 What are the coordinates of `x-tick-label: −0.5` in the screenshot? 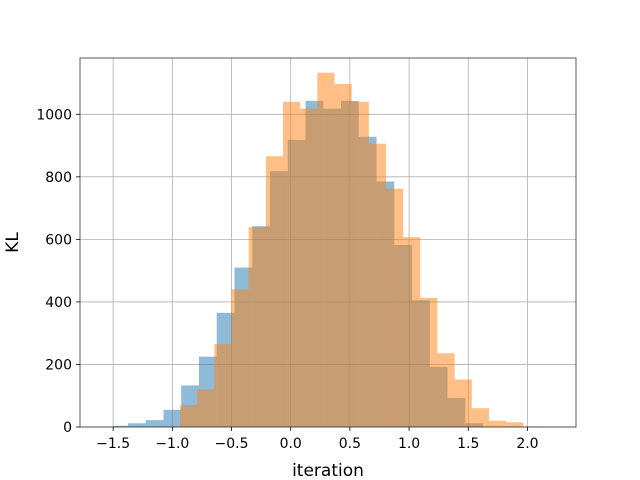 It's located at (232, 444).